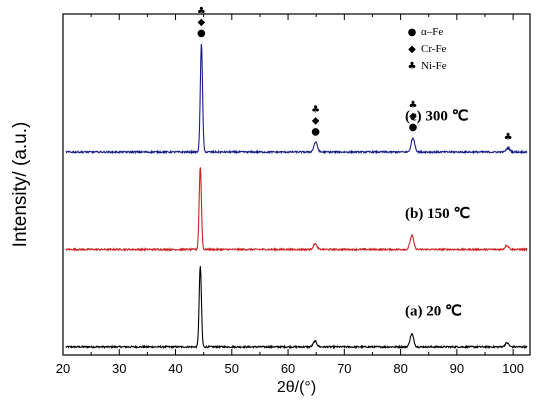  What do you see at coordinates (434, 66) in the screenshot?
I see `legend-label: Ni-Fe` at bounding box center [434, 66].